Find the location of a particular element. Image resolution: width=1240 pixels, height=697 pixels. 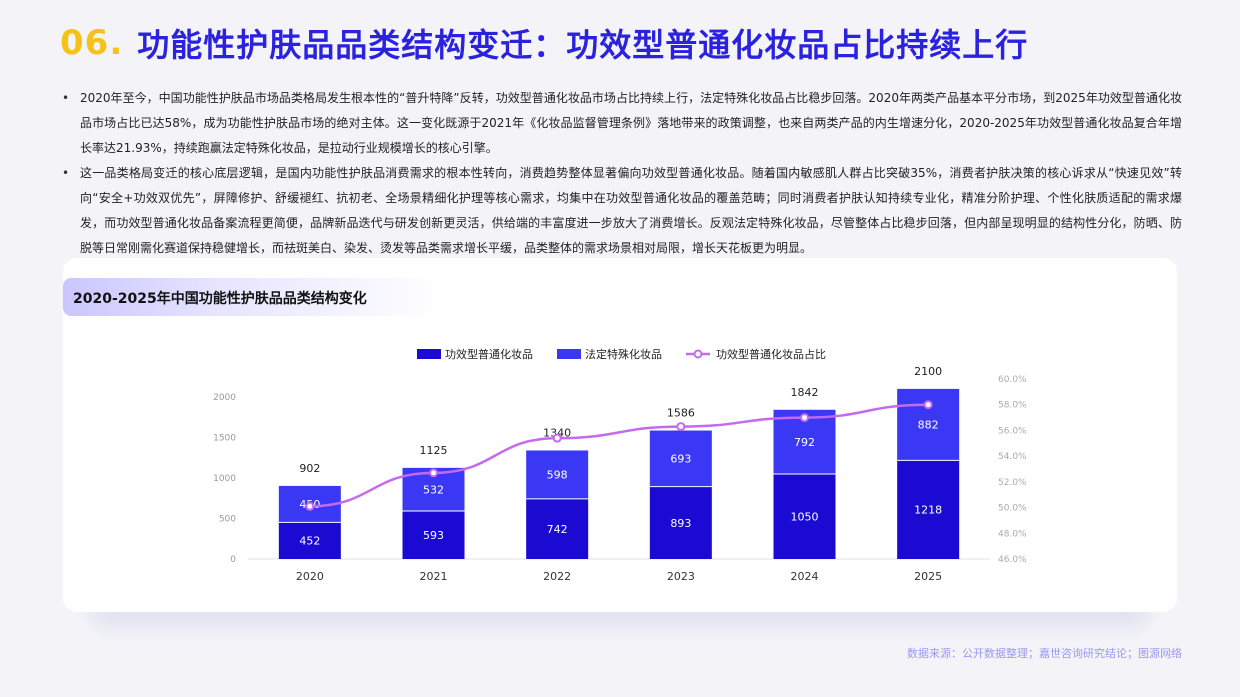

legend-label: 功效型普通化妆品占比 is located at coordinates (771, 354).